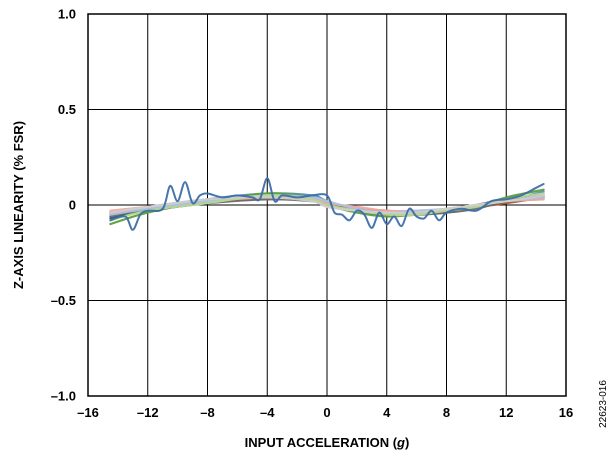 The width and height of the screenshot is (616, 456). Describe the element at coordinates (72, 205) in the screenshot. I see `y-tick-label: 0` at that location.